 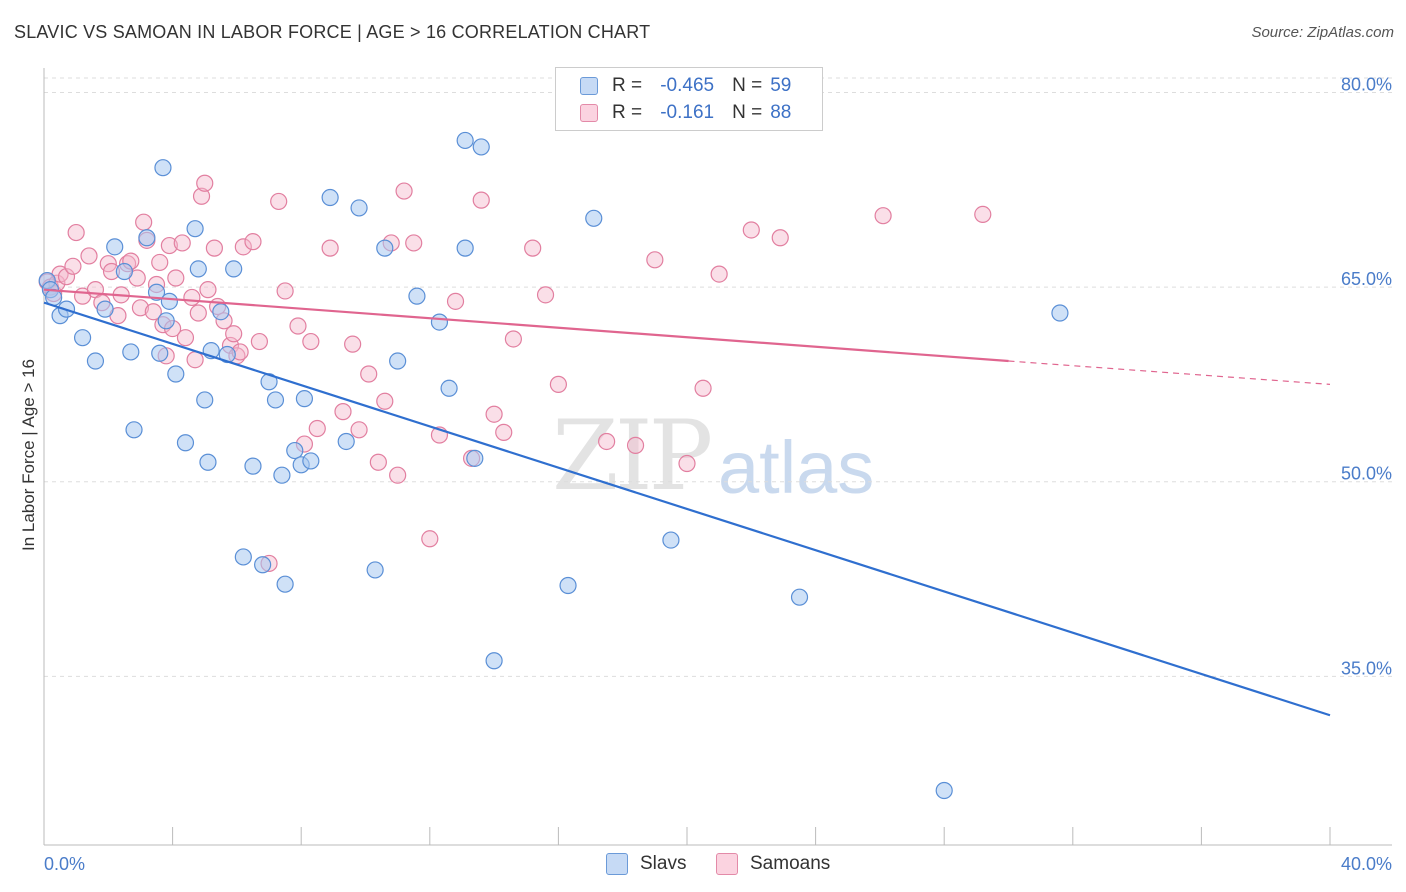 I want to click on source-label: Source: ZipAtlas.com, so click(x=1322, y=32).